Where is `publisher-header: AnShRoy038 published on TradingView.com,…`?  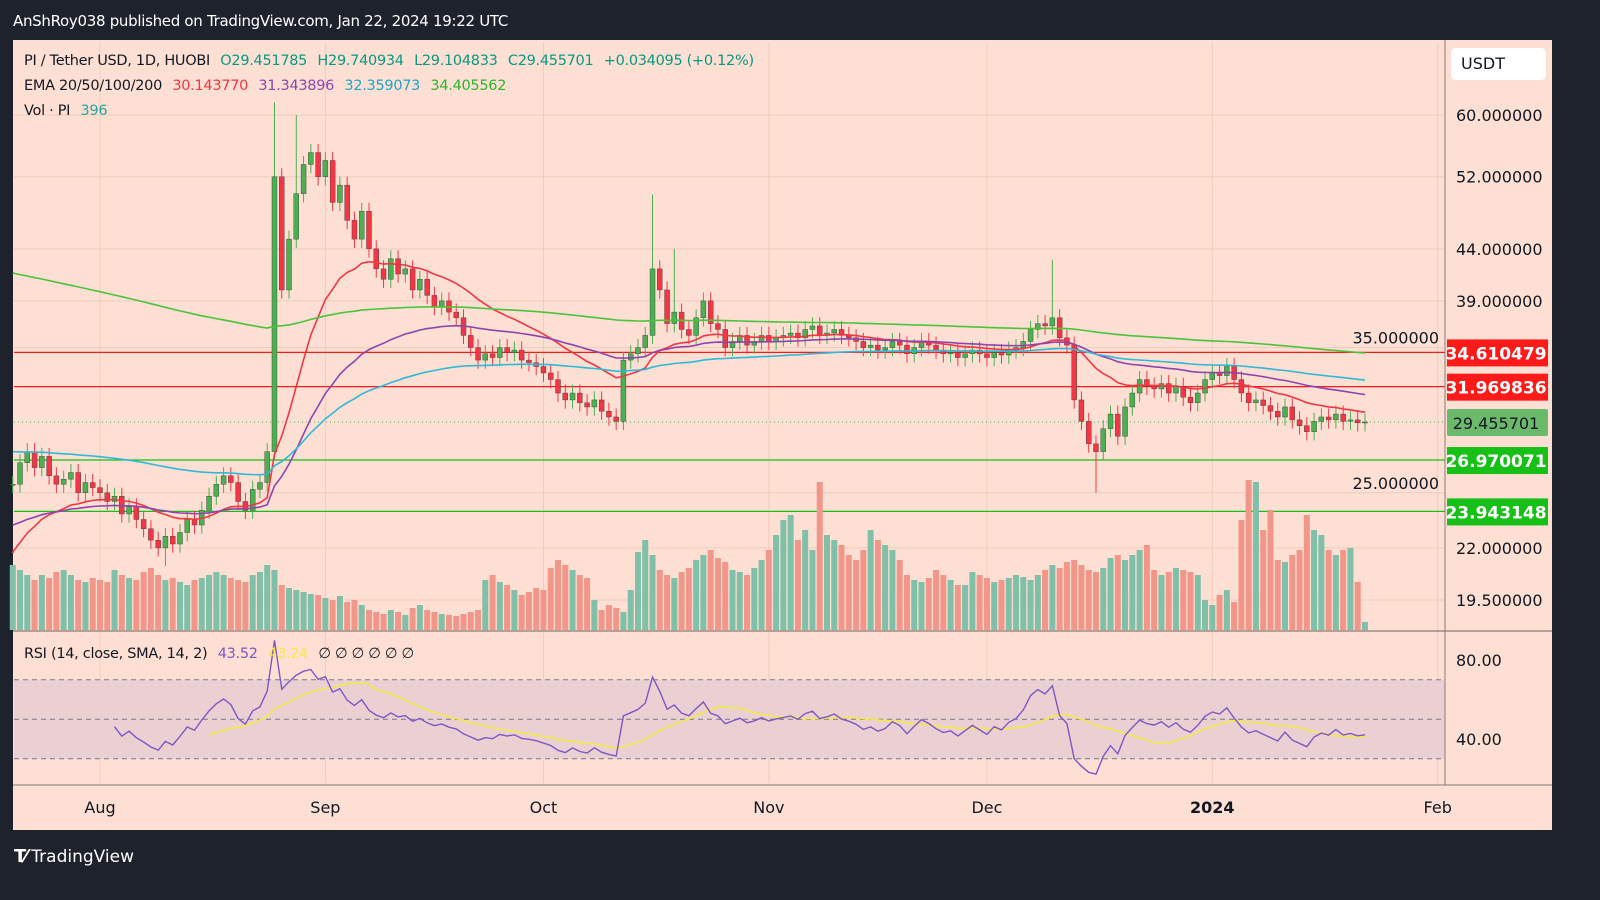
publisher-header: AnShRoy038 published on TradingView.com,… is located at coordinates (261, 21).